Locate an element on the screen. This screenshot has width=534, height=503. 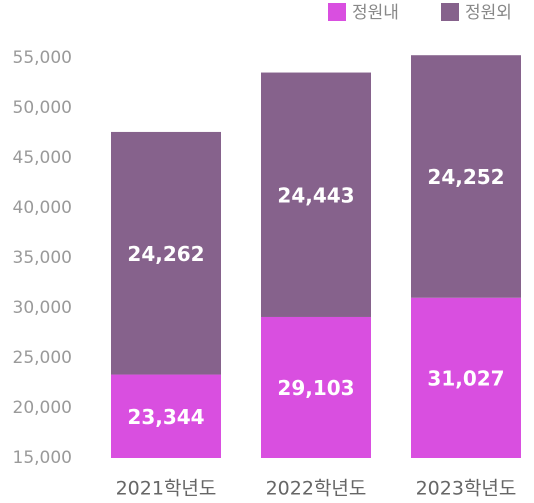
legend-label: 정원내 is located at coordinates (375, 13).